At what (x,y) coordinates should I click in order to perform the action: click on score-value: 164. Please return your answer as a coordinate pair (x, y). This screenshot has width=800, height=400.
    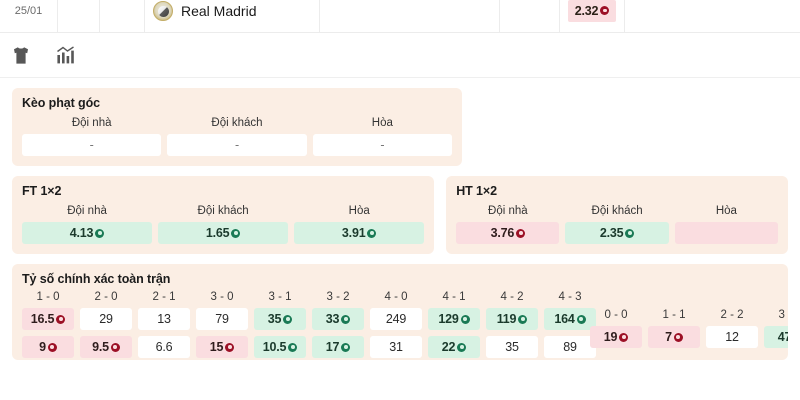
    Looking at the image, I should click on (564, 319).